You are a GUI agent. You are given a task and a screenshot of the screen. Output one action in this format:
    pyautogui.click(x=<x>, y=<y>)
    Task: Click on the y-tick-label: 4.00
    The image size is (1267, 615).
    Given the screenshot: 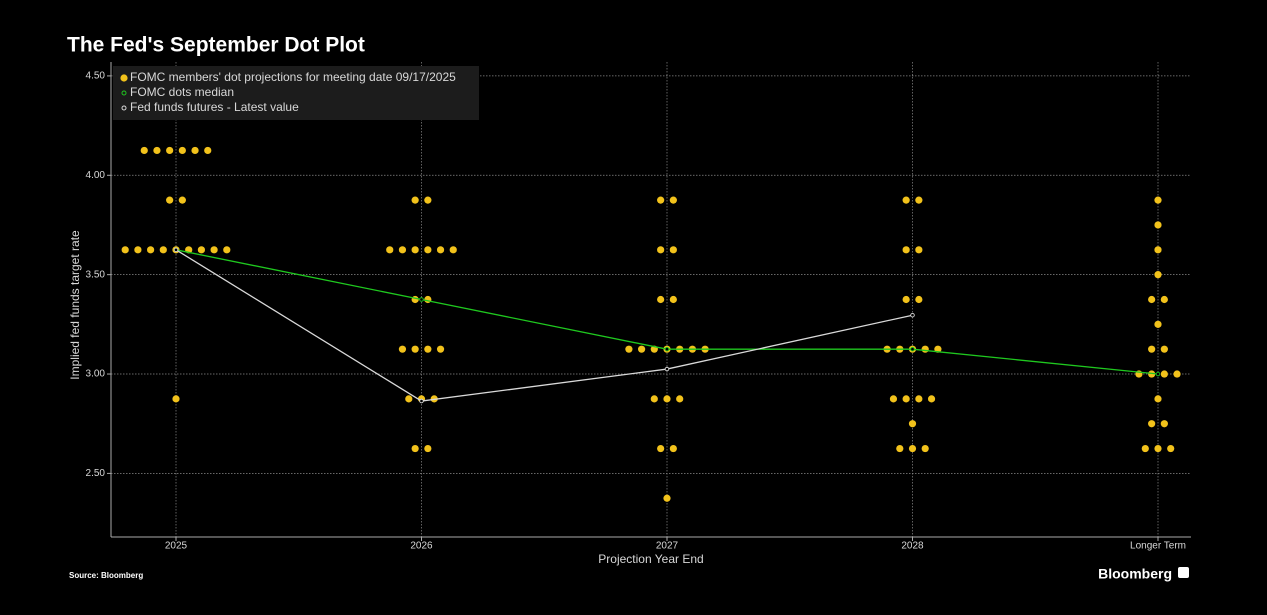 What is the action you would take?
    pyautogui.click(x=96, y=175)
    